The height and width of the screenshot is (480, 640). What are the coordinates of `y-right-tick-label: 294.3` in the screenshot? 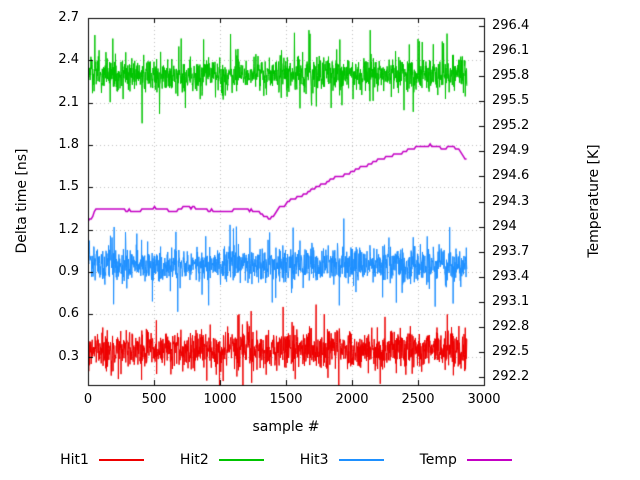 It's located at (511, 201).